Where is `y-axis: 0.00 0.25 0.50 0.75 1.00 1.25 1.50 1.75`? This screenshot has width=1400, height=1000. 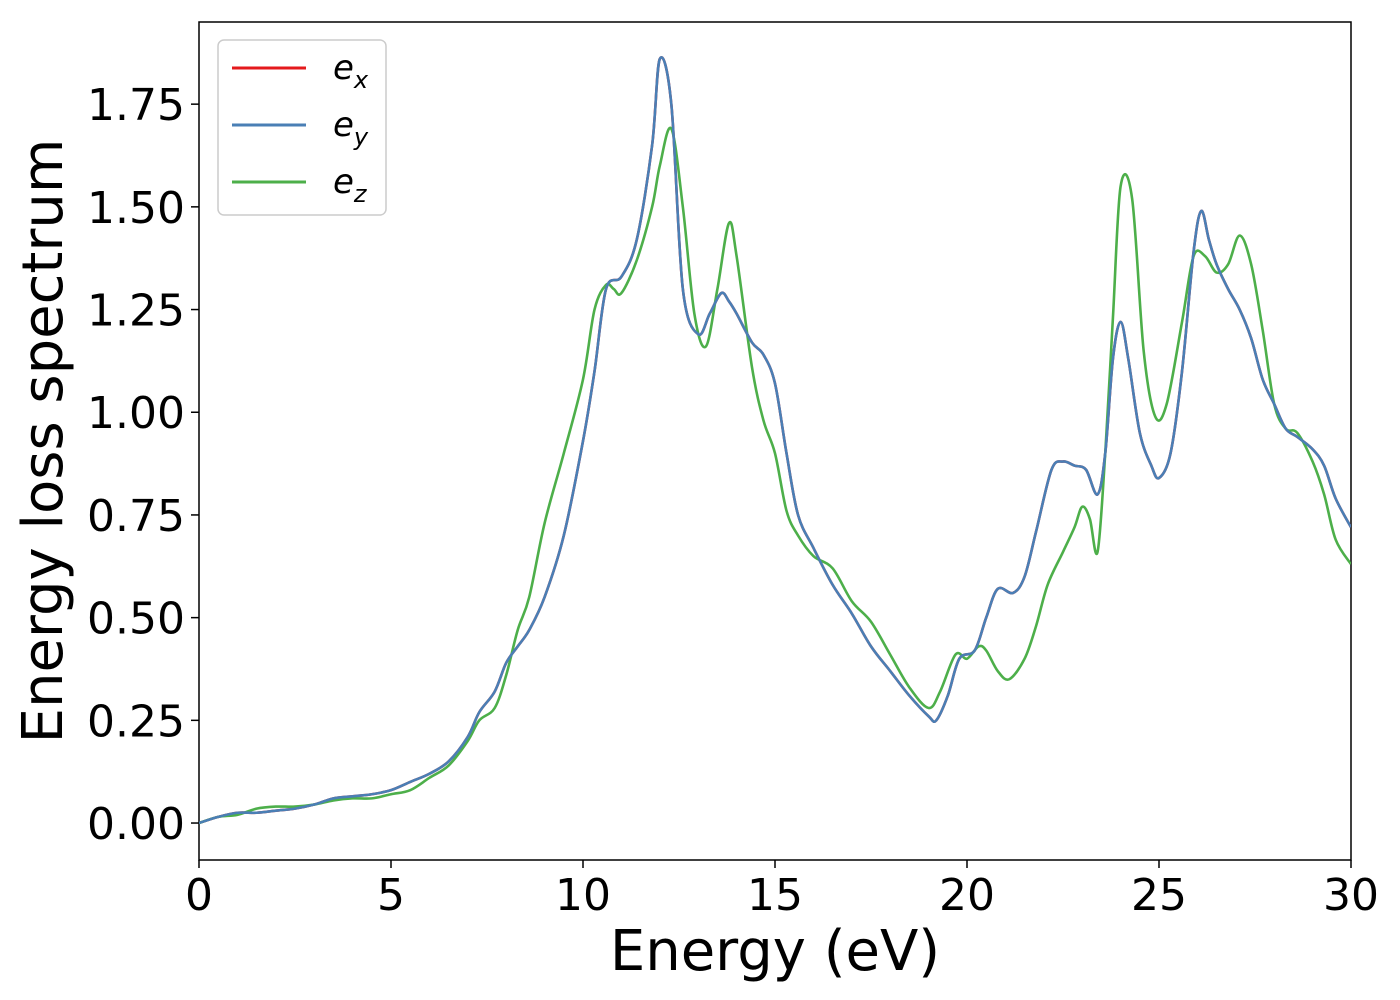
y-axis: 0.00 0.25 0.50 0.75 1.00 1.25 1.50 1.75 is located at coordinates (143, 465).